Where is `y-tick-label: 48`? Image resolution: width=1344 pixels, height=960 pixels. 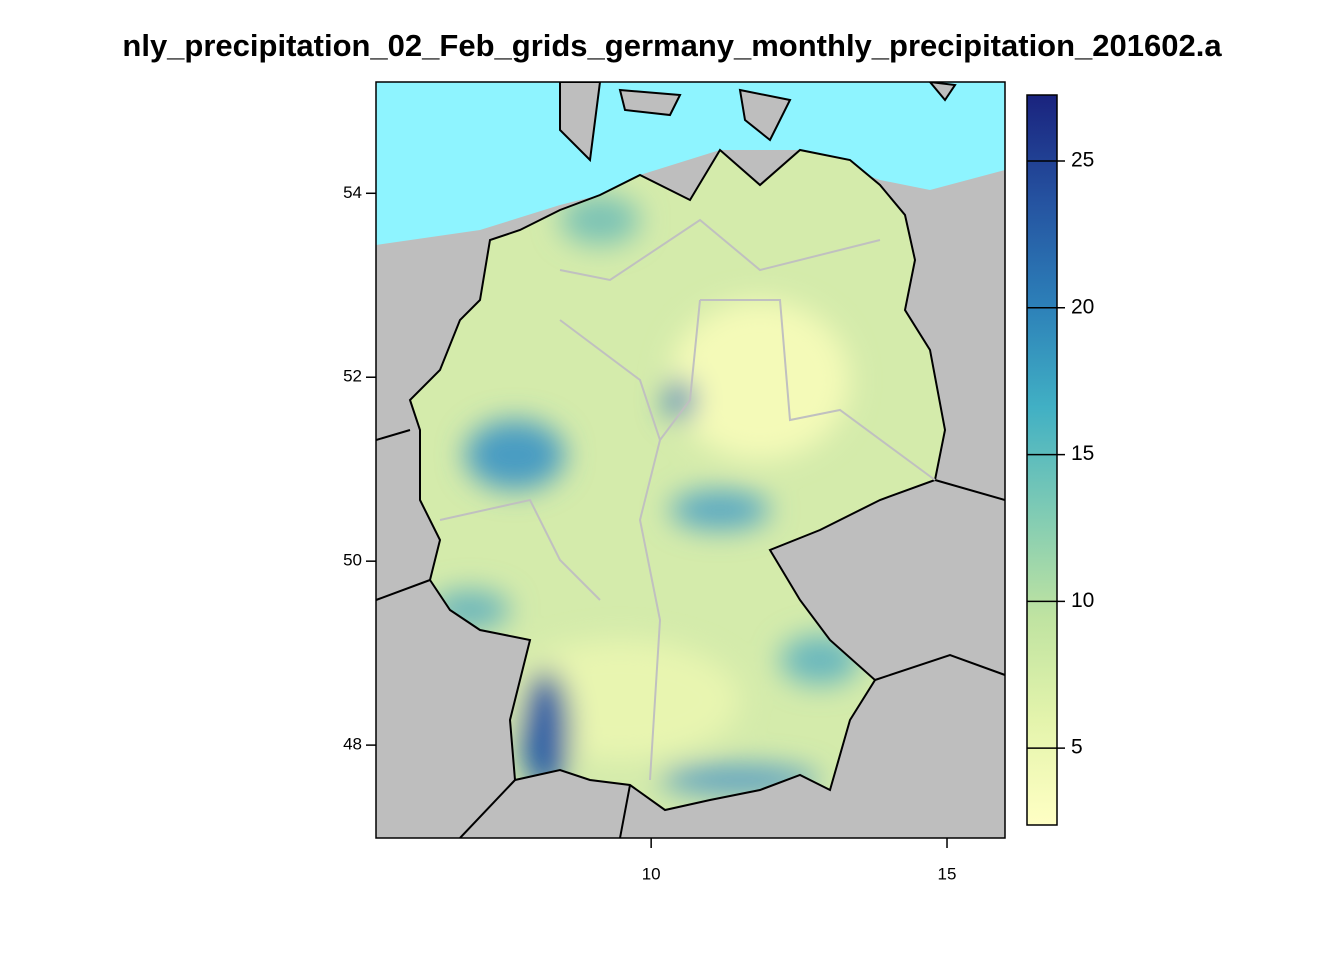 y-tick-label: 48 is located at coordinates (352, 744).